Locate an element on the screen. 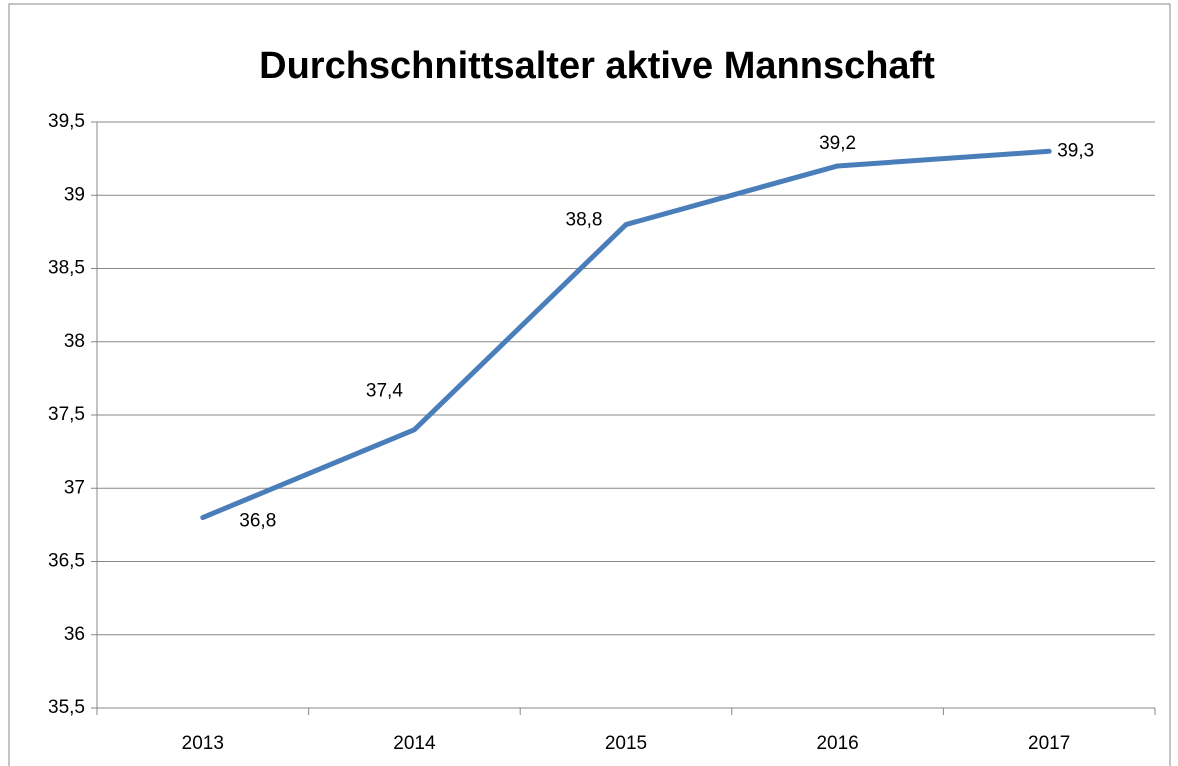  y-tick-label: 39 is located at coordinates (74, 194).